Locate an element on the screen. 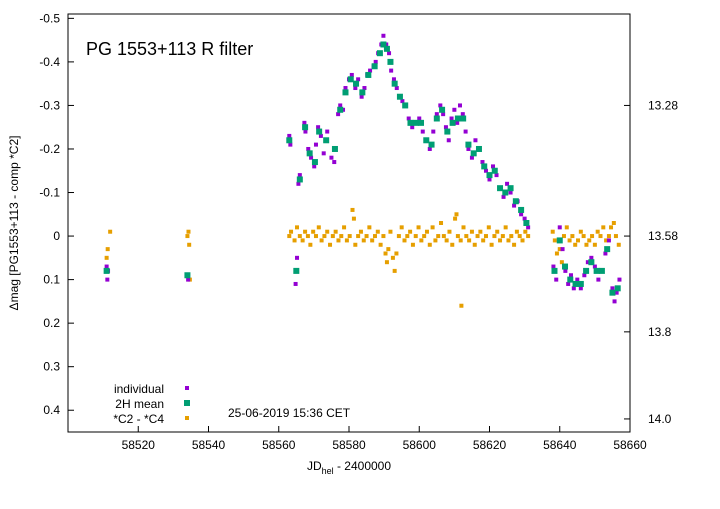  y-tick-label: -0.3 is located at coordinates (49, 105).